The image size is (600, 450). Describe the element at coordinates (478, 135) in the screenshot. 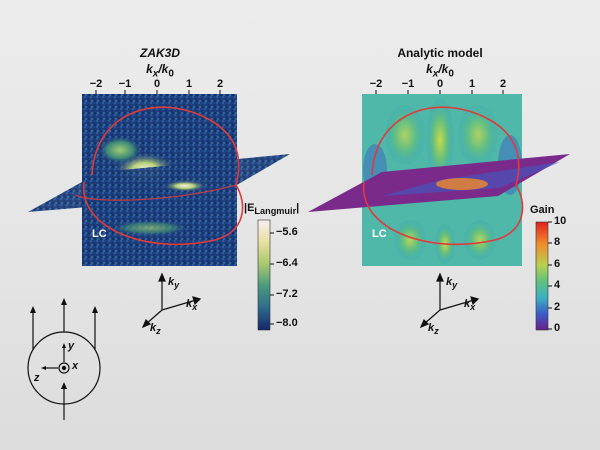

I see `right-lobe-right` at that location.